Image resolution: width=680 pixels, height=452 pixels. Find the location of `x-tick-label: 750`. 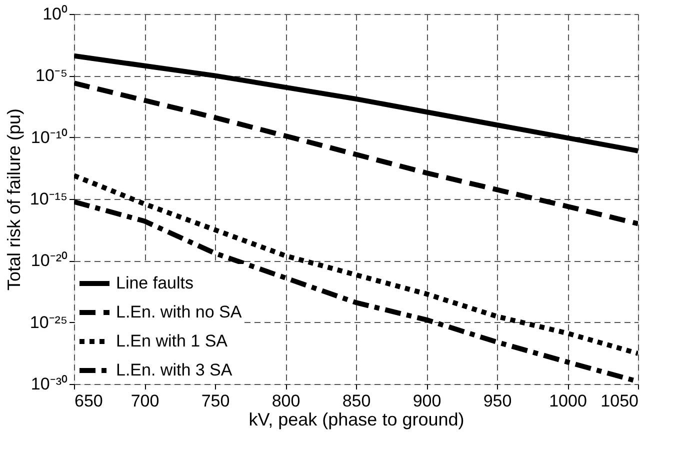

x-tick-label: 750 is located at coordinates (215, 401).